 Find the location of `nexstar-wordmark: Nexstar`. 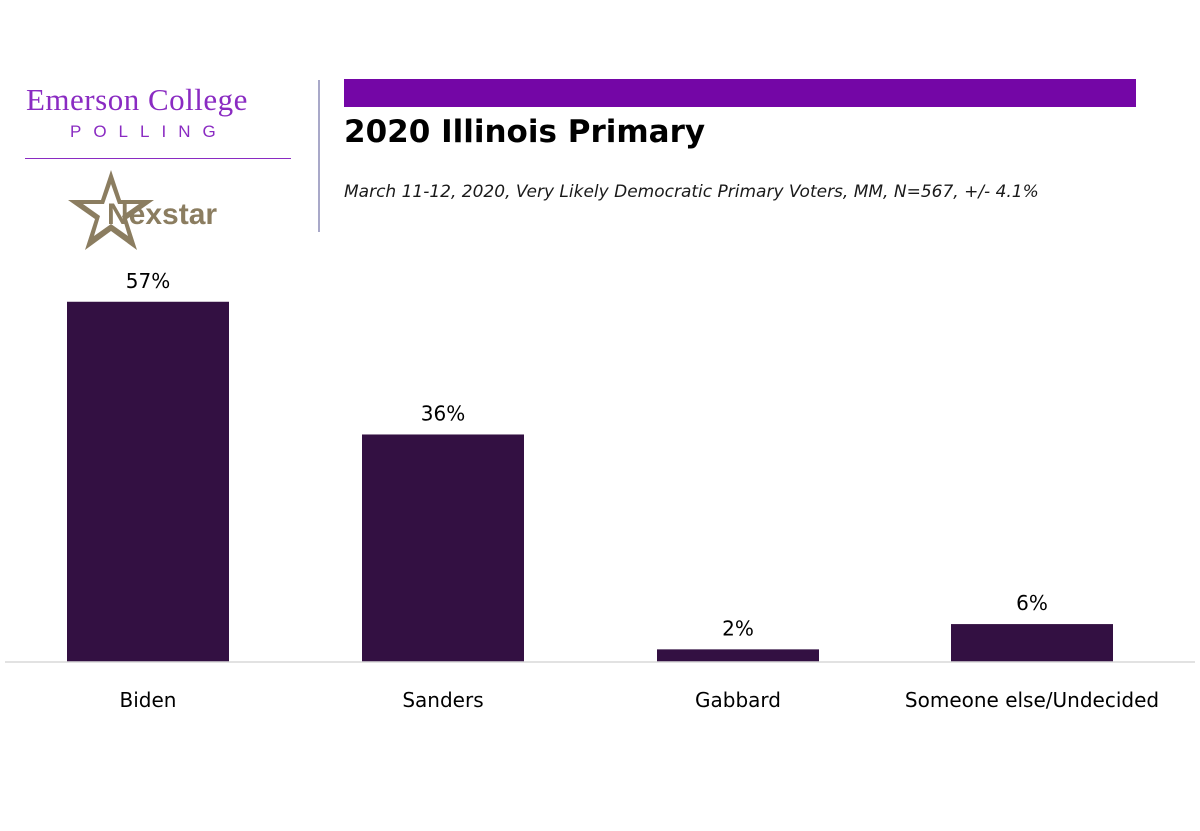

nexstar-wordmark: Nexstar is located at coordinates (162, 214).